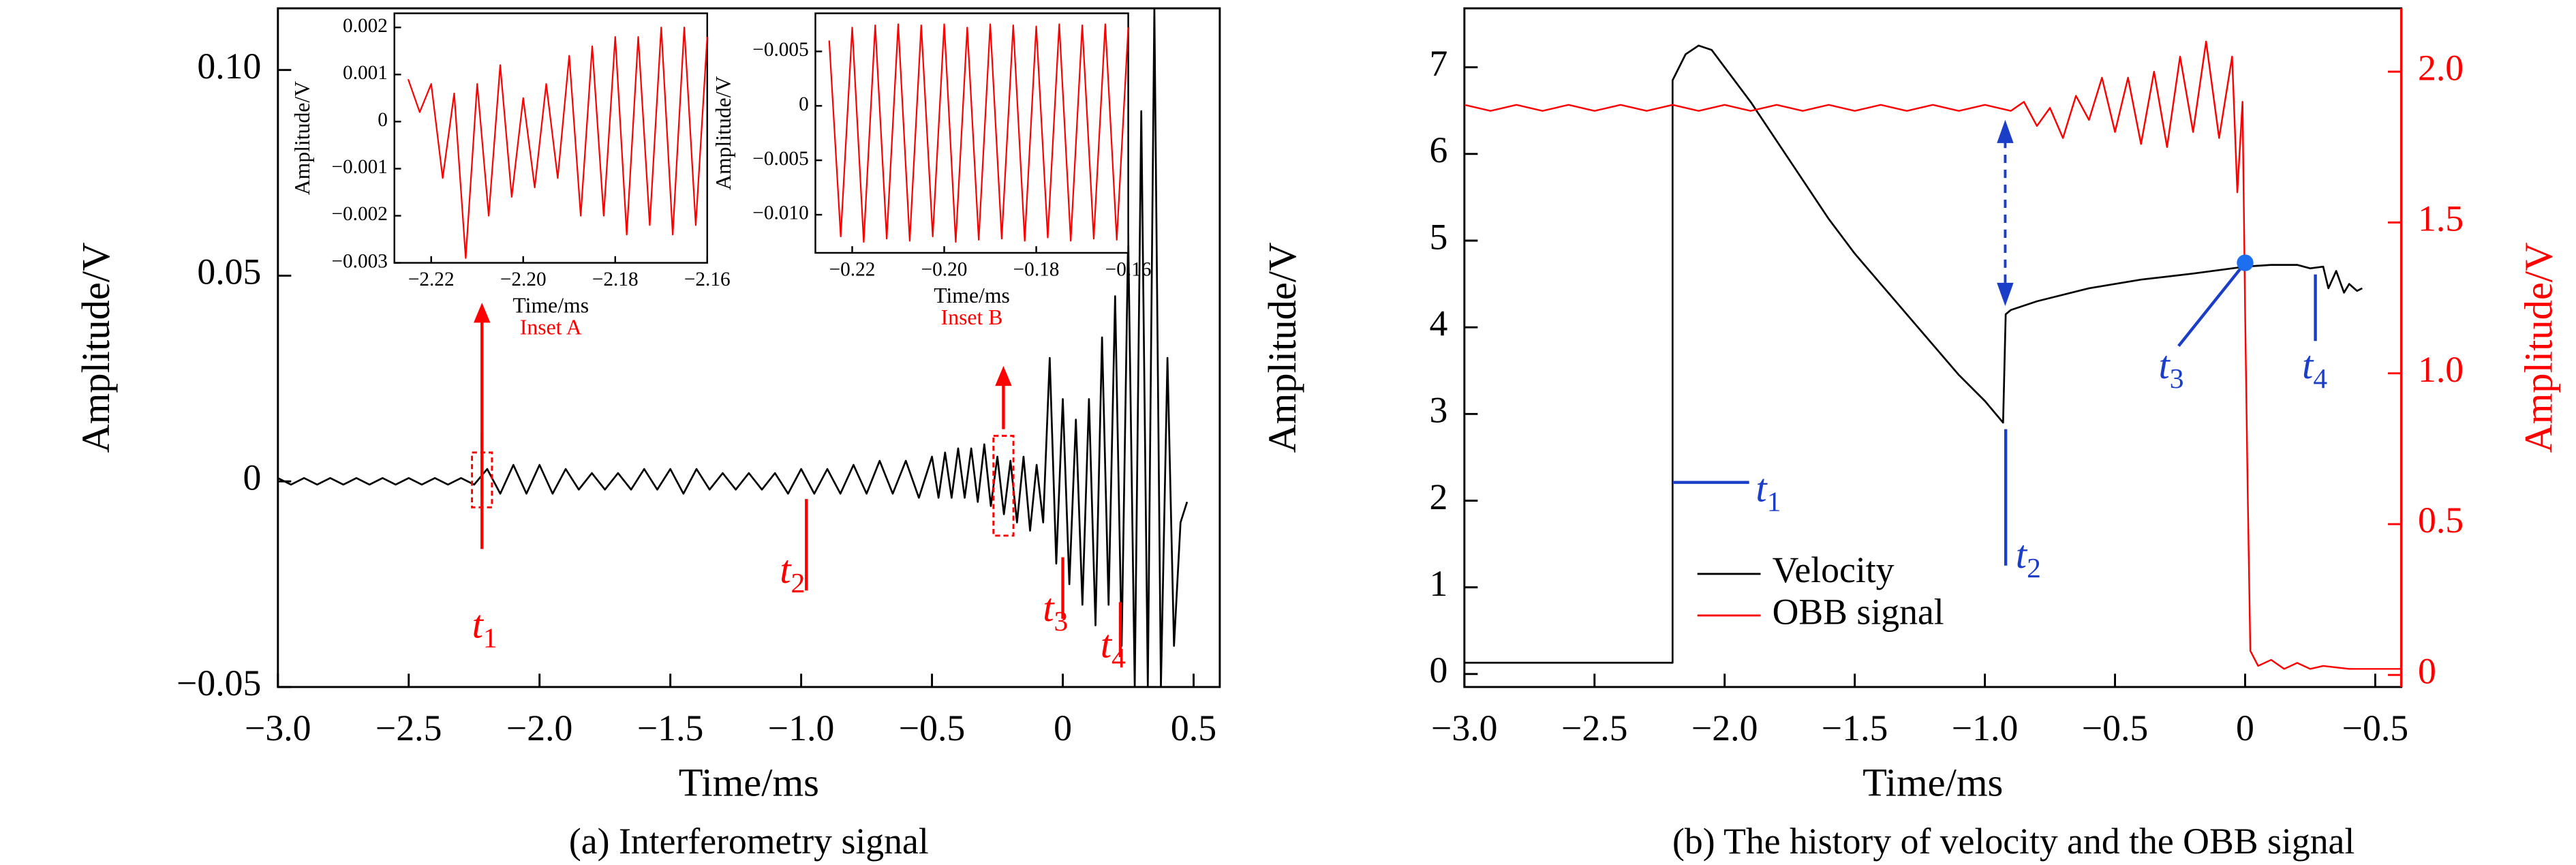 The image size is (2576, 865). What do you see at coordinates (615, 279) in the screenshot?
I see `inset-x-tick-label: −2.18` at bounding box center [615, 279].